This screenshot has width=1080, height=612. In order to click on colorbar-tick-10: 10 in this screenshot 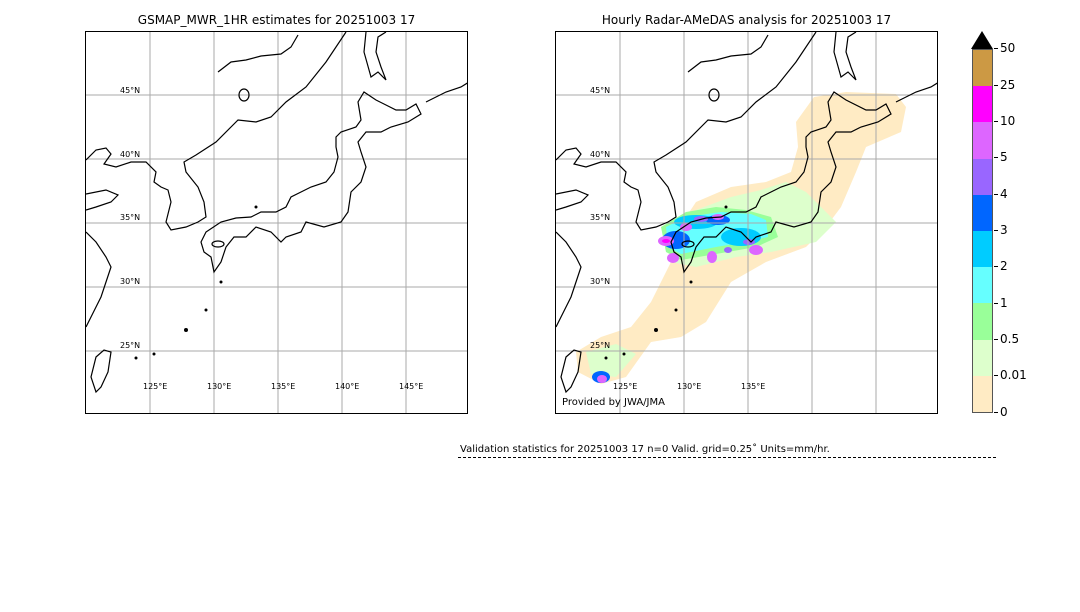, I will do `click(1004, 121)`.